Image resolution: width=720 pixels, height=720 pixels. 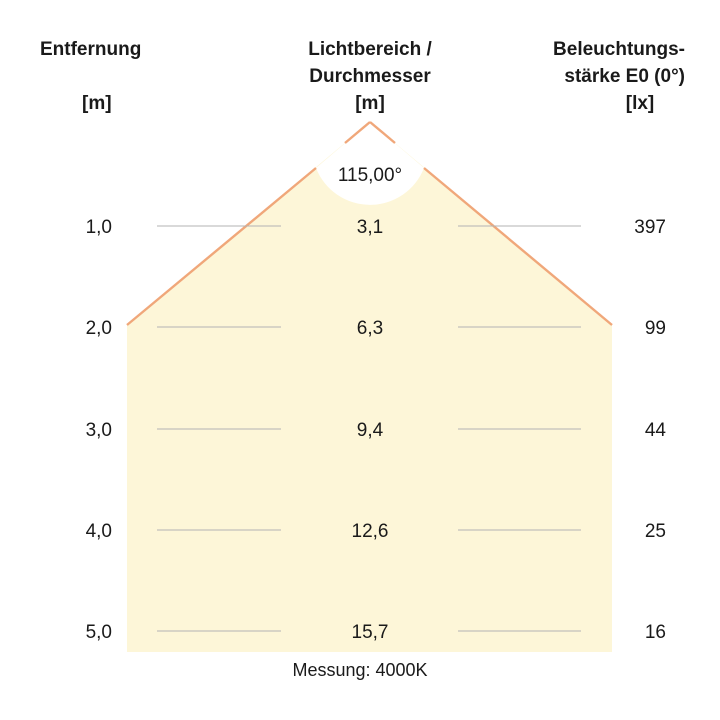 What do you see at coordinates (97, 103) in the screenshot?
I see `distance-header-unit: [m]` at bounding box center [97, 103].